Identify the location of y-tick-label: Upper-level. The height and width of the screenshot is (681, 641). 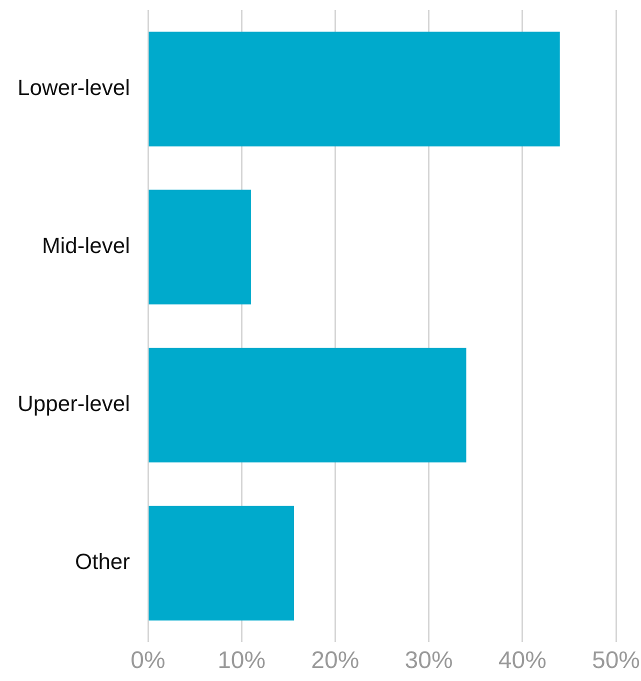
(74, 403).